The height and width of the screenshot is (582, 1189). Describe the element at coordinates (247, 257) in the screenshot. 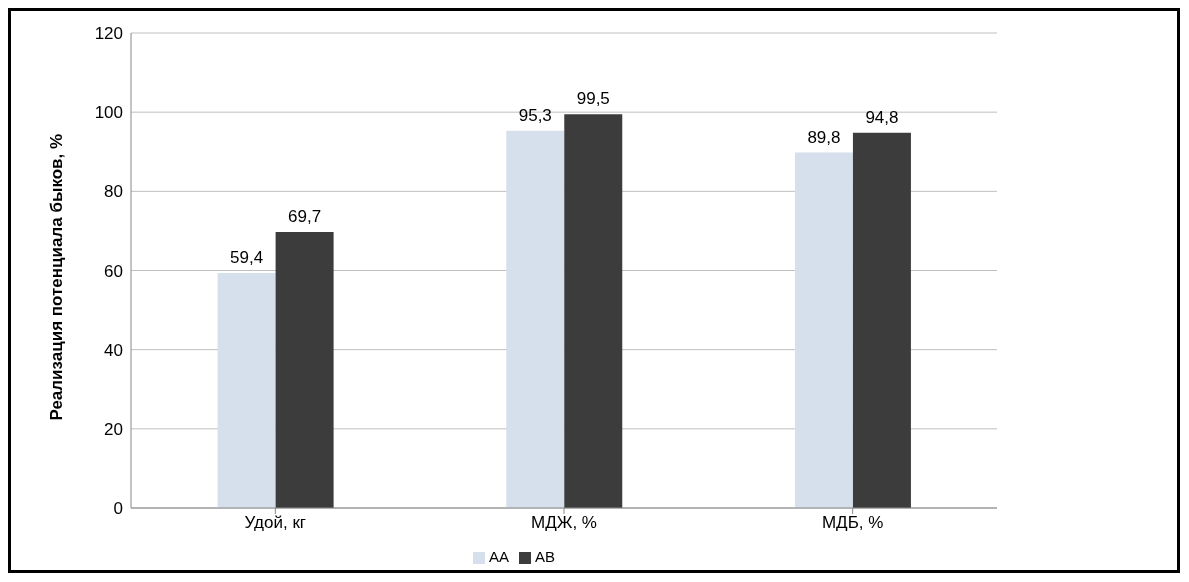

I see `data-label: 59,4` at that location.